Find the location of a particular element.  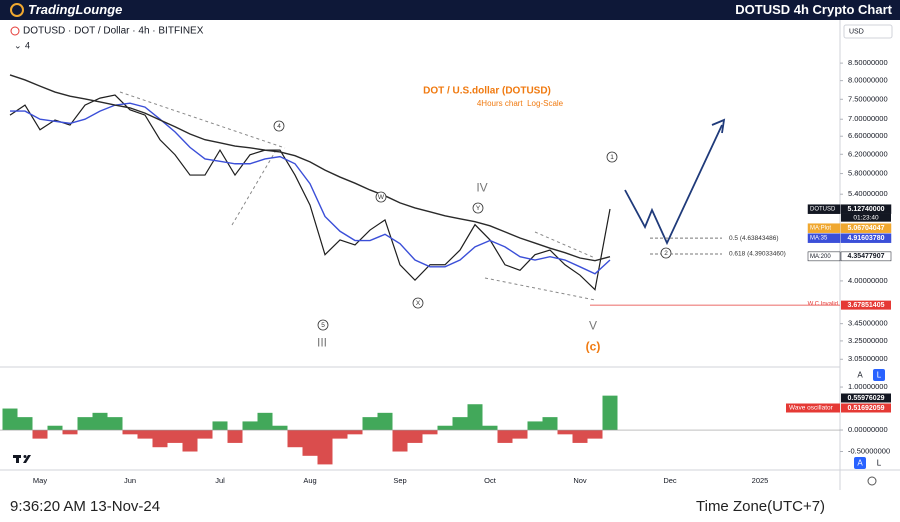

projection-arrow is located at coordinates (718, 126).